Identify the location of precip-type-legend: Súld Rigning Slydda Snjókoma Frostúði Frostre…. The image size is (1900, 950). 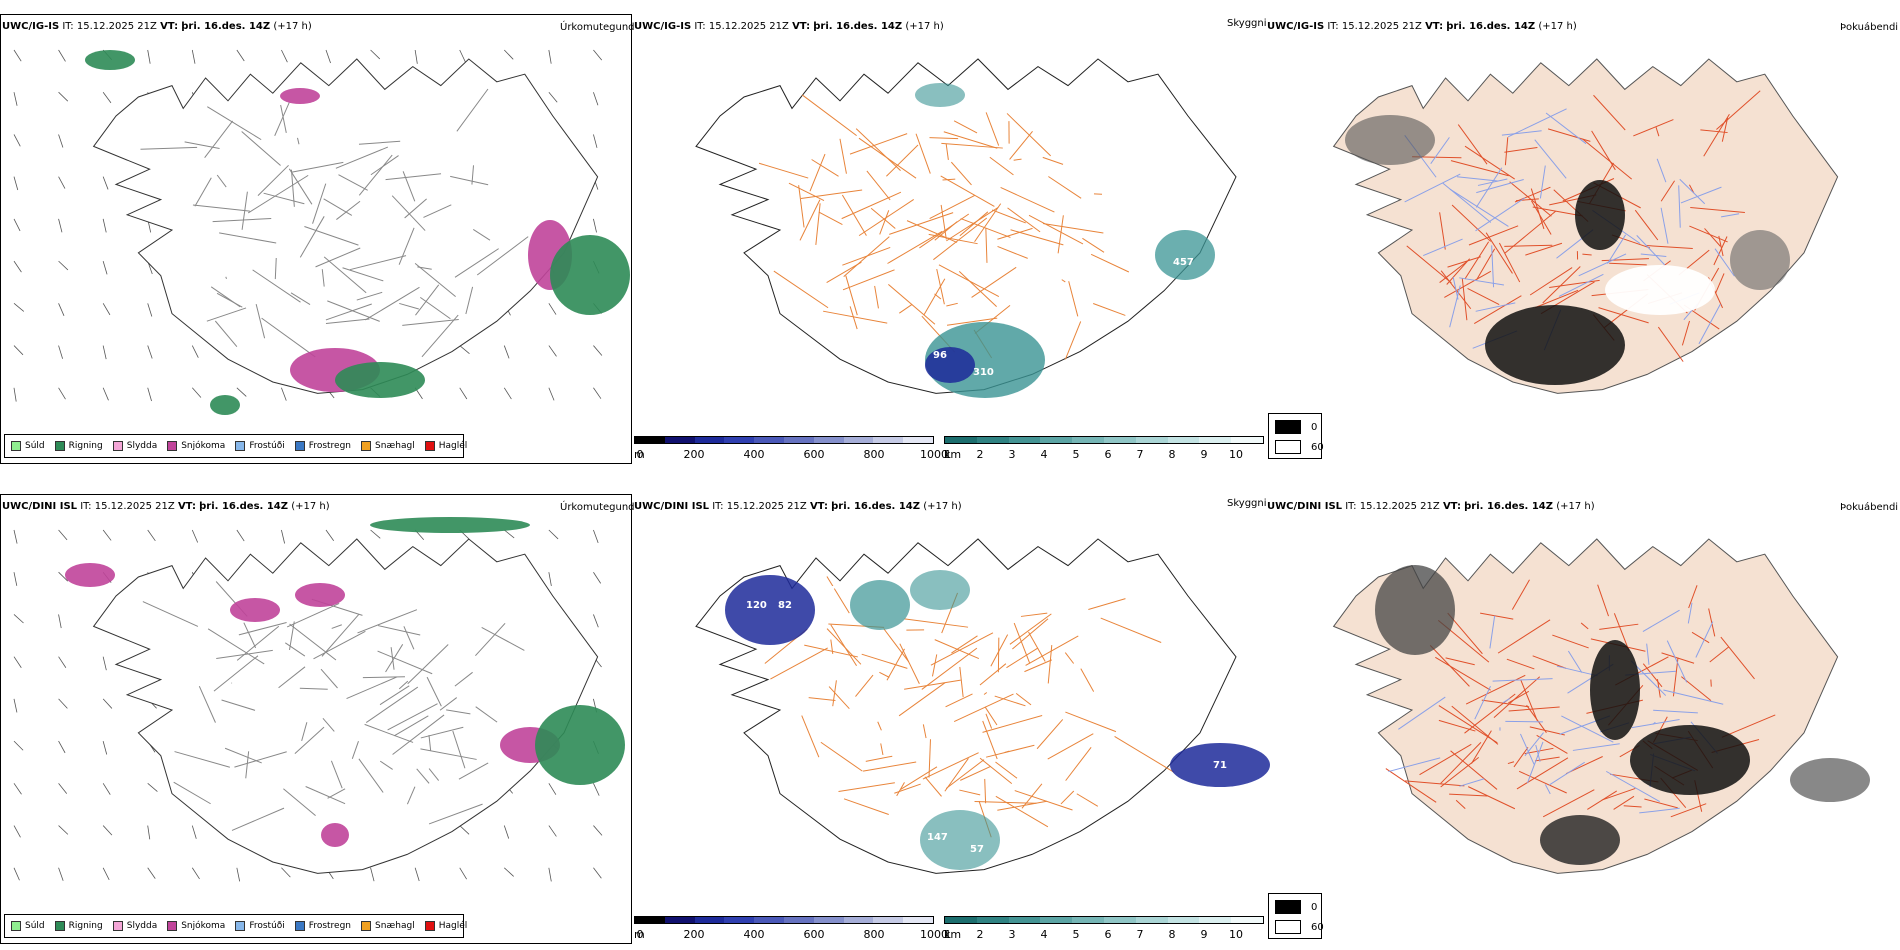
(235, 446).